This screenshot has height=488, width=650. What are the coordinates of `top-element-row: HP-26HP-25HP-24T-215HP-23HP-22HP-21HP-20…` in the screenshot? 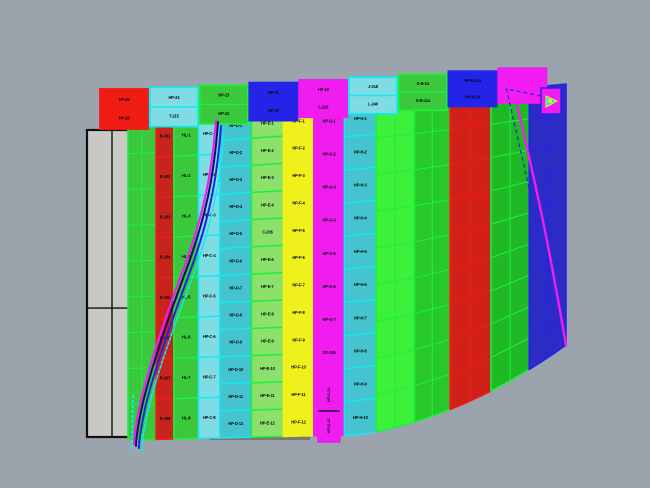 It's located at (323, 98).